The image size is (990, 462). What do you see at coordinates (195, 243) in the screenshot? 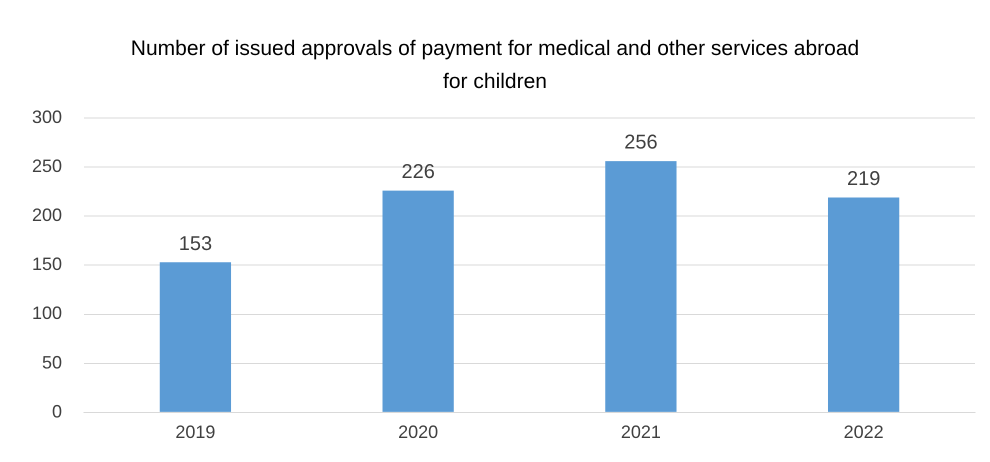
I see `data-label: 153` at bounding box center [195, 243].